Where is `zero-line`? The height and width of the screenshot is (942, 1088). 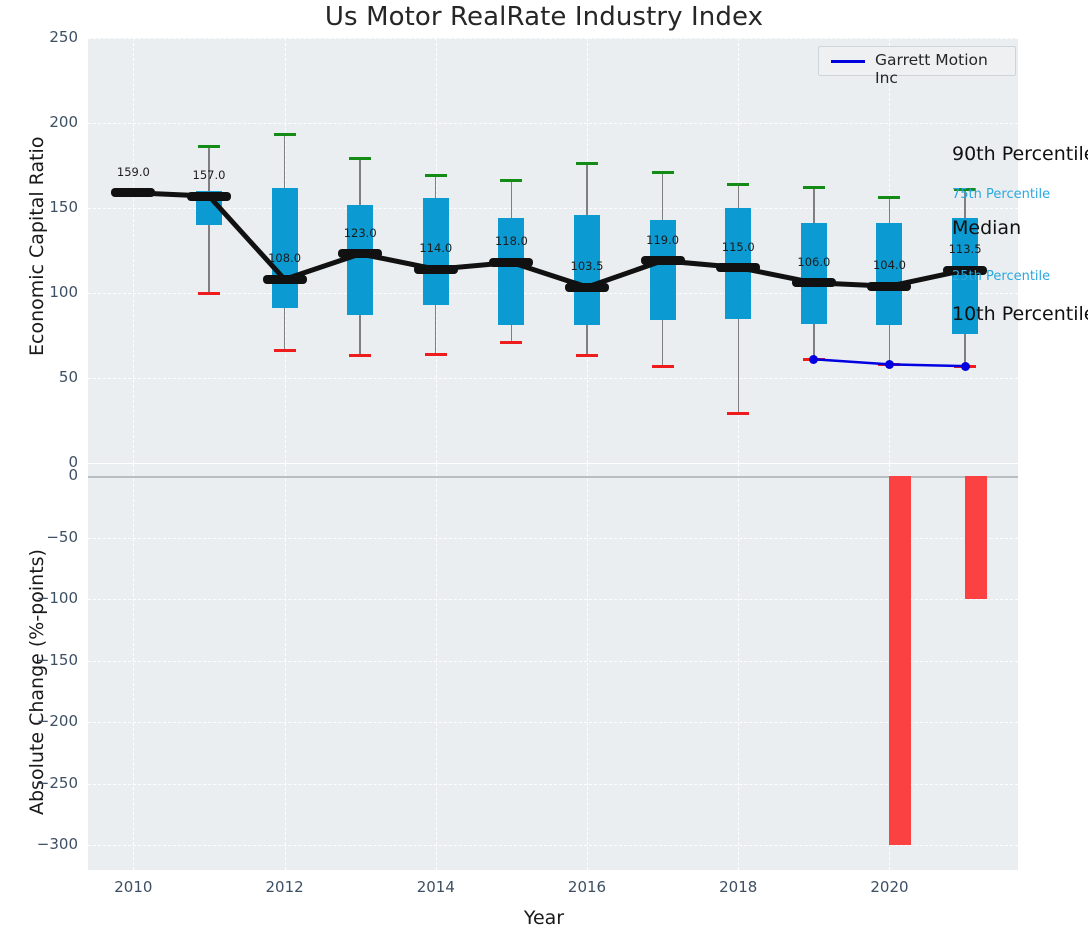
zero-line is located at coordinates (553, 477).